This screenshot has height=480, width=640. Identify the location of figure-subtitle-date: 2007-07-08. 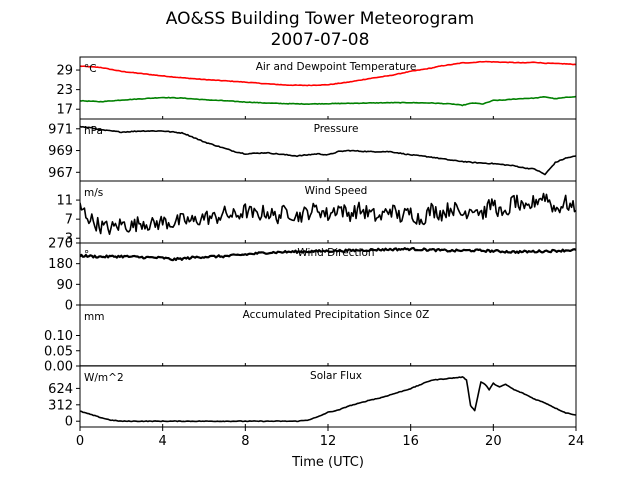
(320, 40).